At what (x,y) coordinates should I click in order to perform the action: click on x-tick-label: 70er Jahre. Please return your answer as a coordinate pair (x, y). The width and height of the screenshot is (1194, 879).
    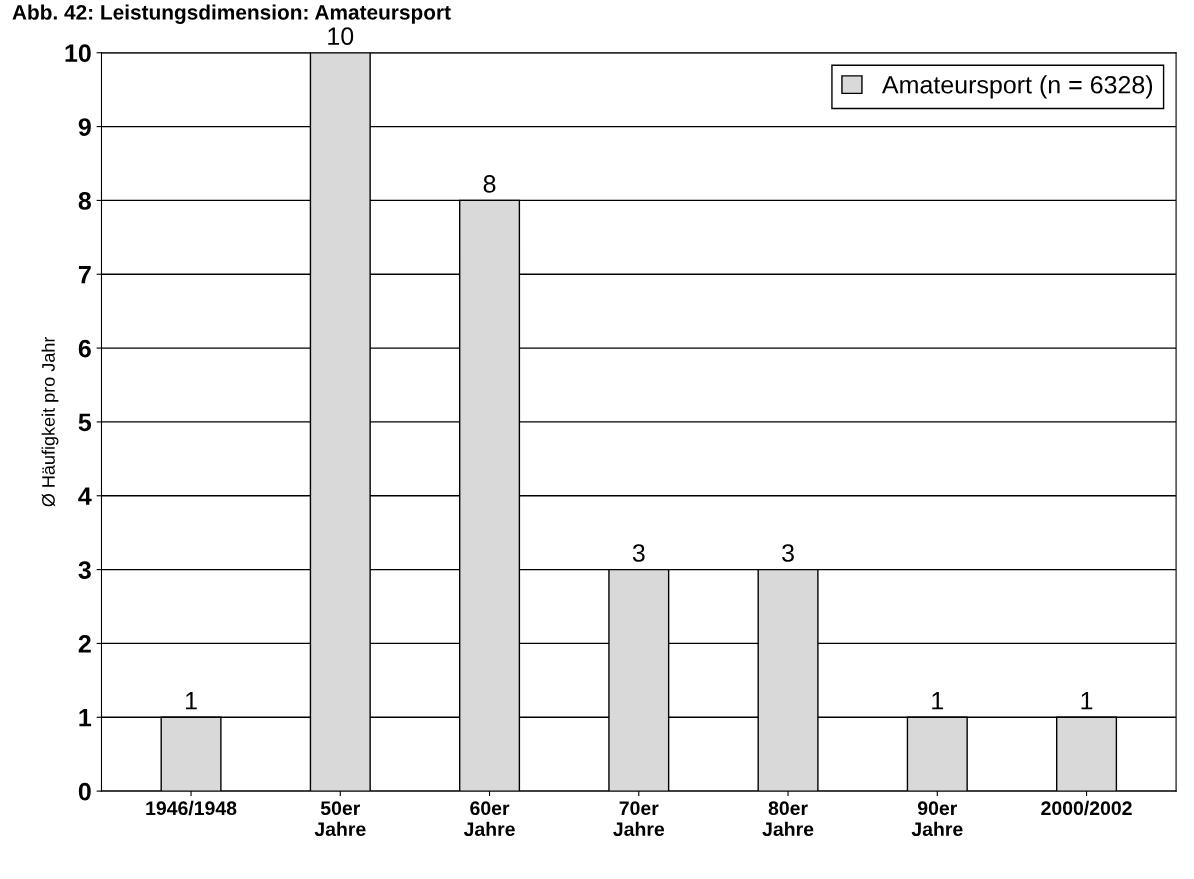
    Looking at the image, I should click on (639, 819).